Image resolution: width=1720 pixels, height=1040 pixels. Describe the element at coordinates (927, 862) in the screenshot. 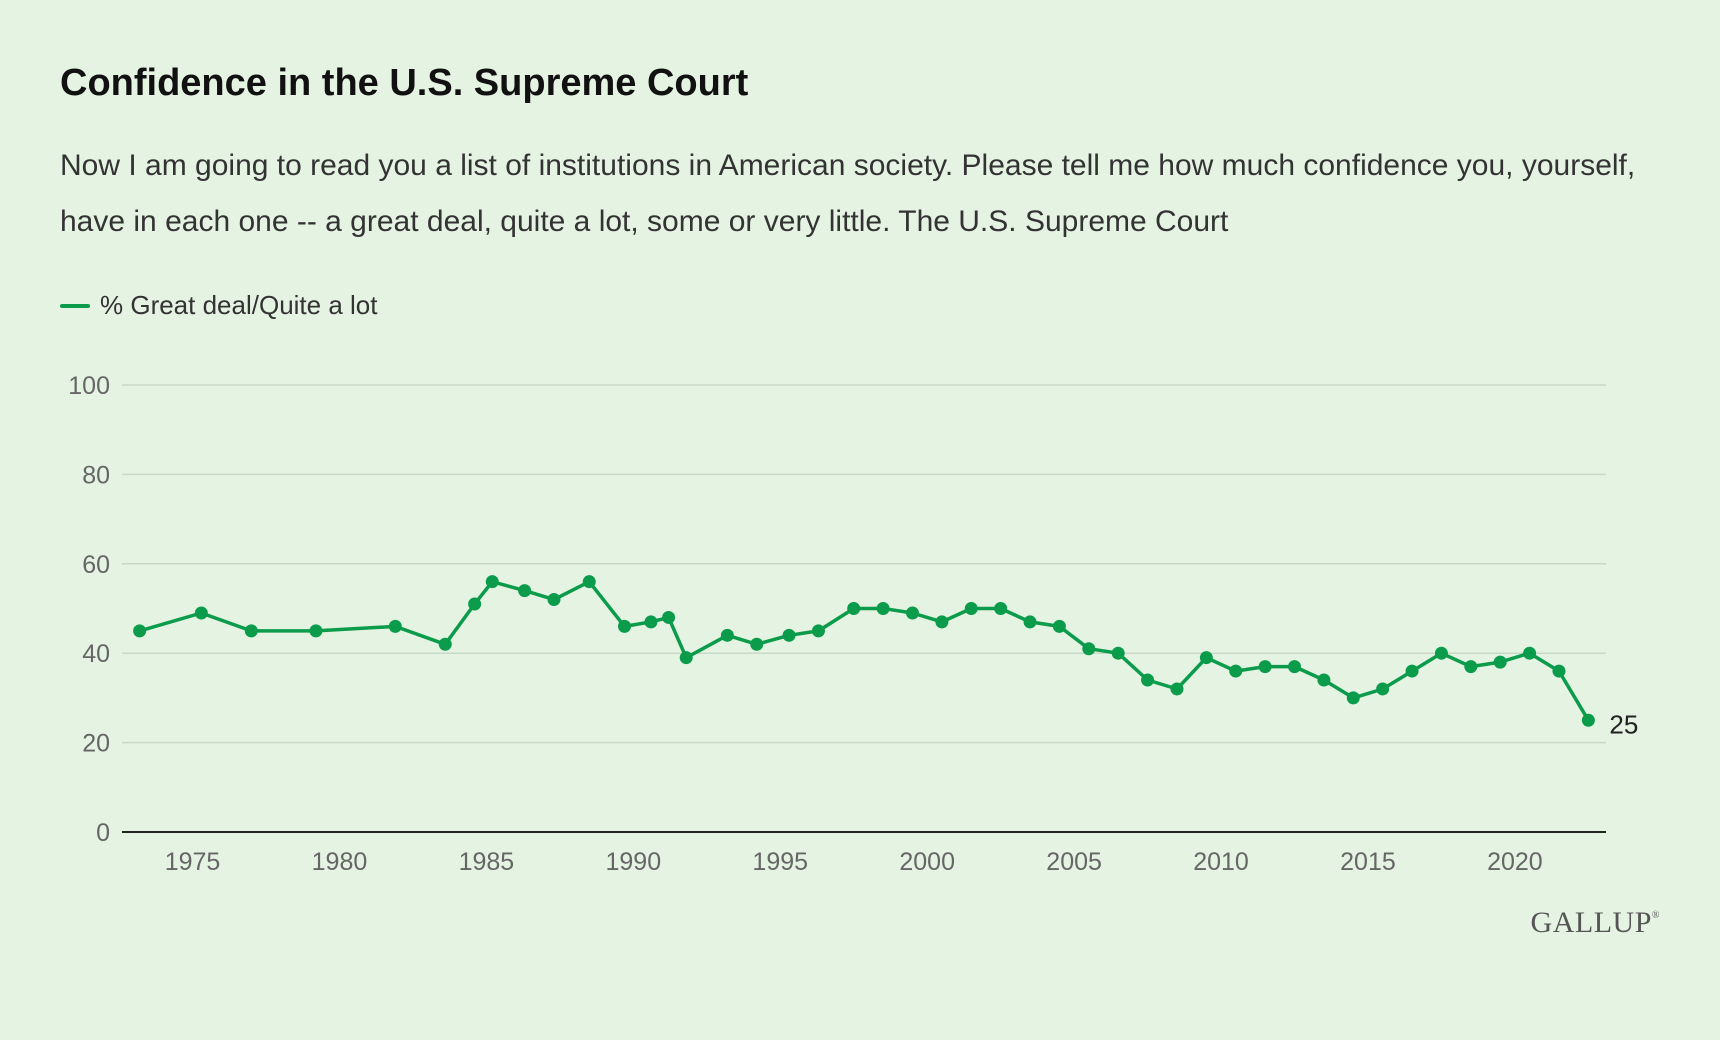

I see `x-tick-label: 2000` at that location.